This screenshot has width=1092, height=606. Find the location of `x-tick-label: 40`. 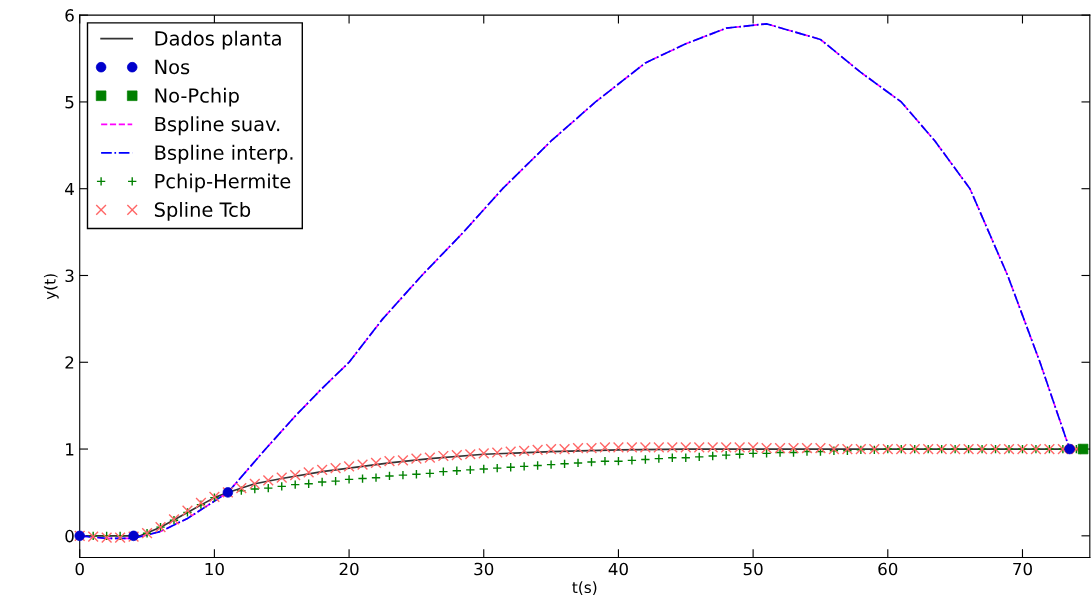

x-tick-label: 40 is located at coordinates (618, 569).